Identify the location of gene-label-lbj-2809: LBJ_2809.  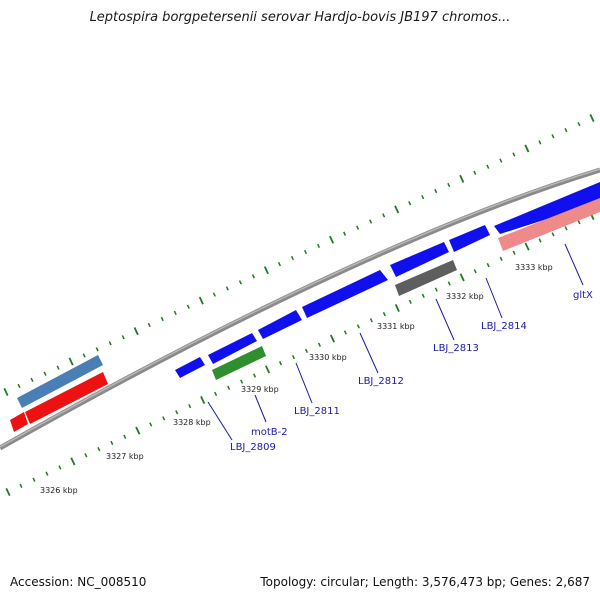
(253, 447).